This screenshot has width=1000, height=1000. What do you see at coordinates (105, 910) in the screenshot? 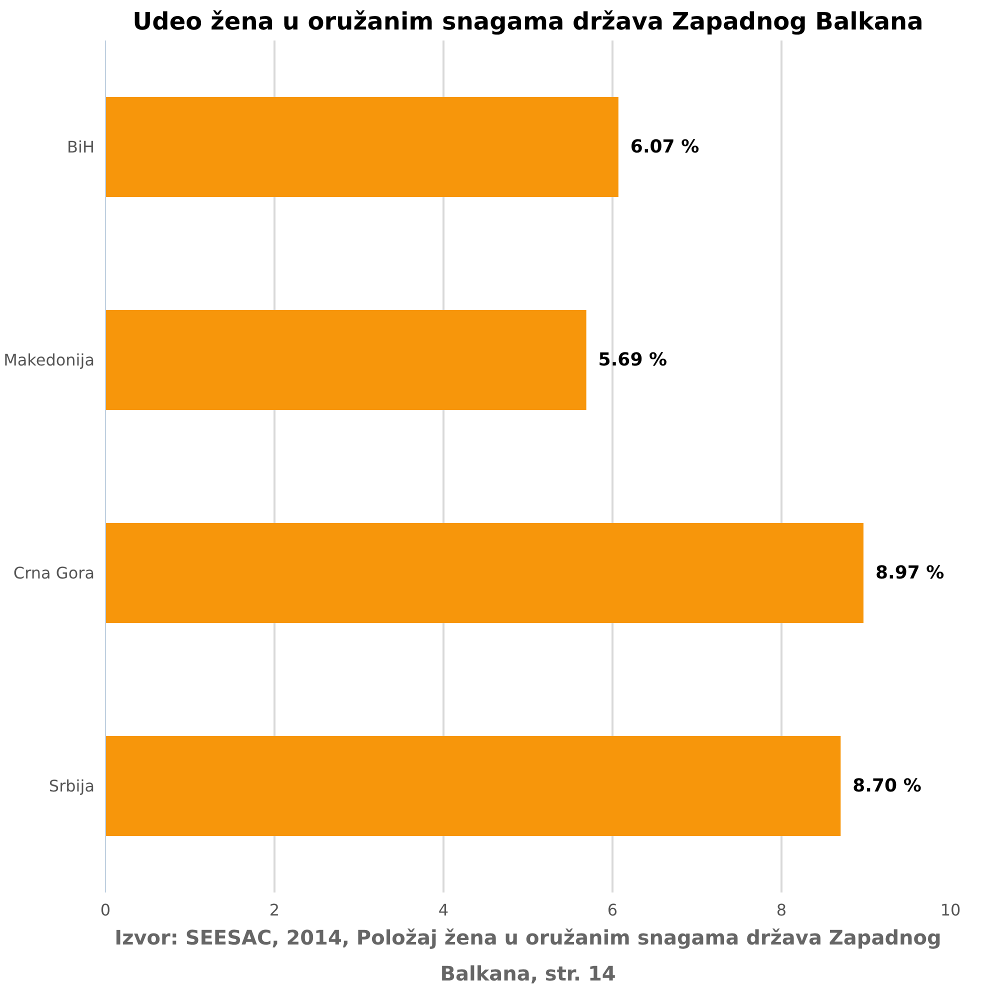
I see `x-tick-label: 0` at bounding box center [105, 910].